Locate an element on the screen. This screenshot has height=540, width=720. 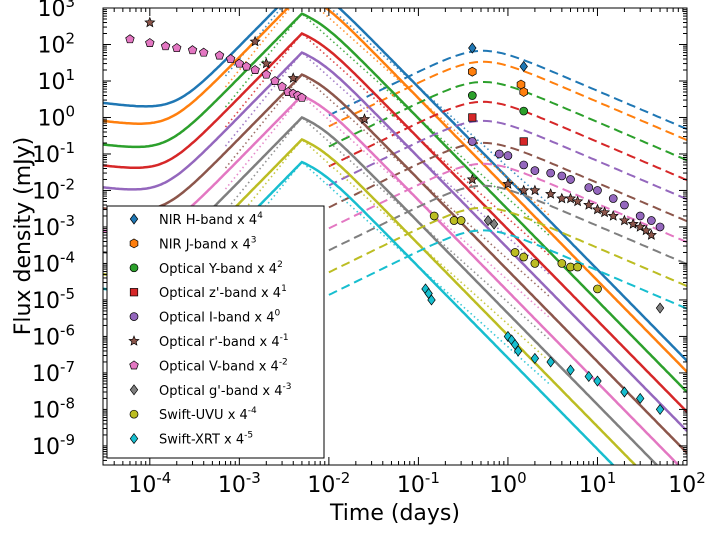
y-data-point is located at coordinates (524, 111).